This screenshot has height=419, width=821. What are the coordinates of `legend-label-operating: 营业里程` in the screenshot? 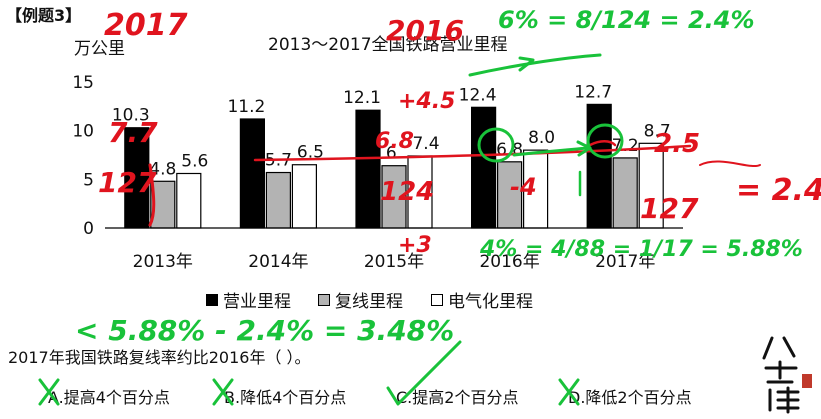 It's located at (257, 302).